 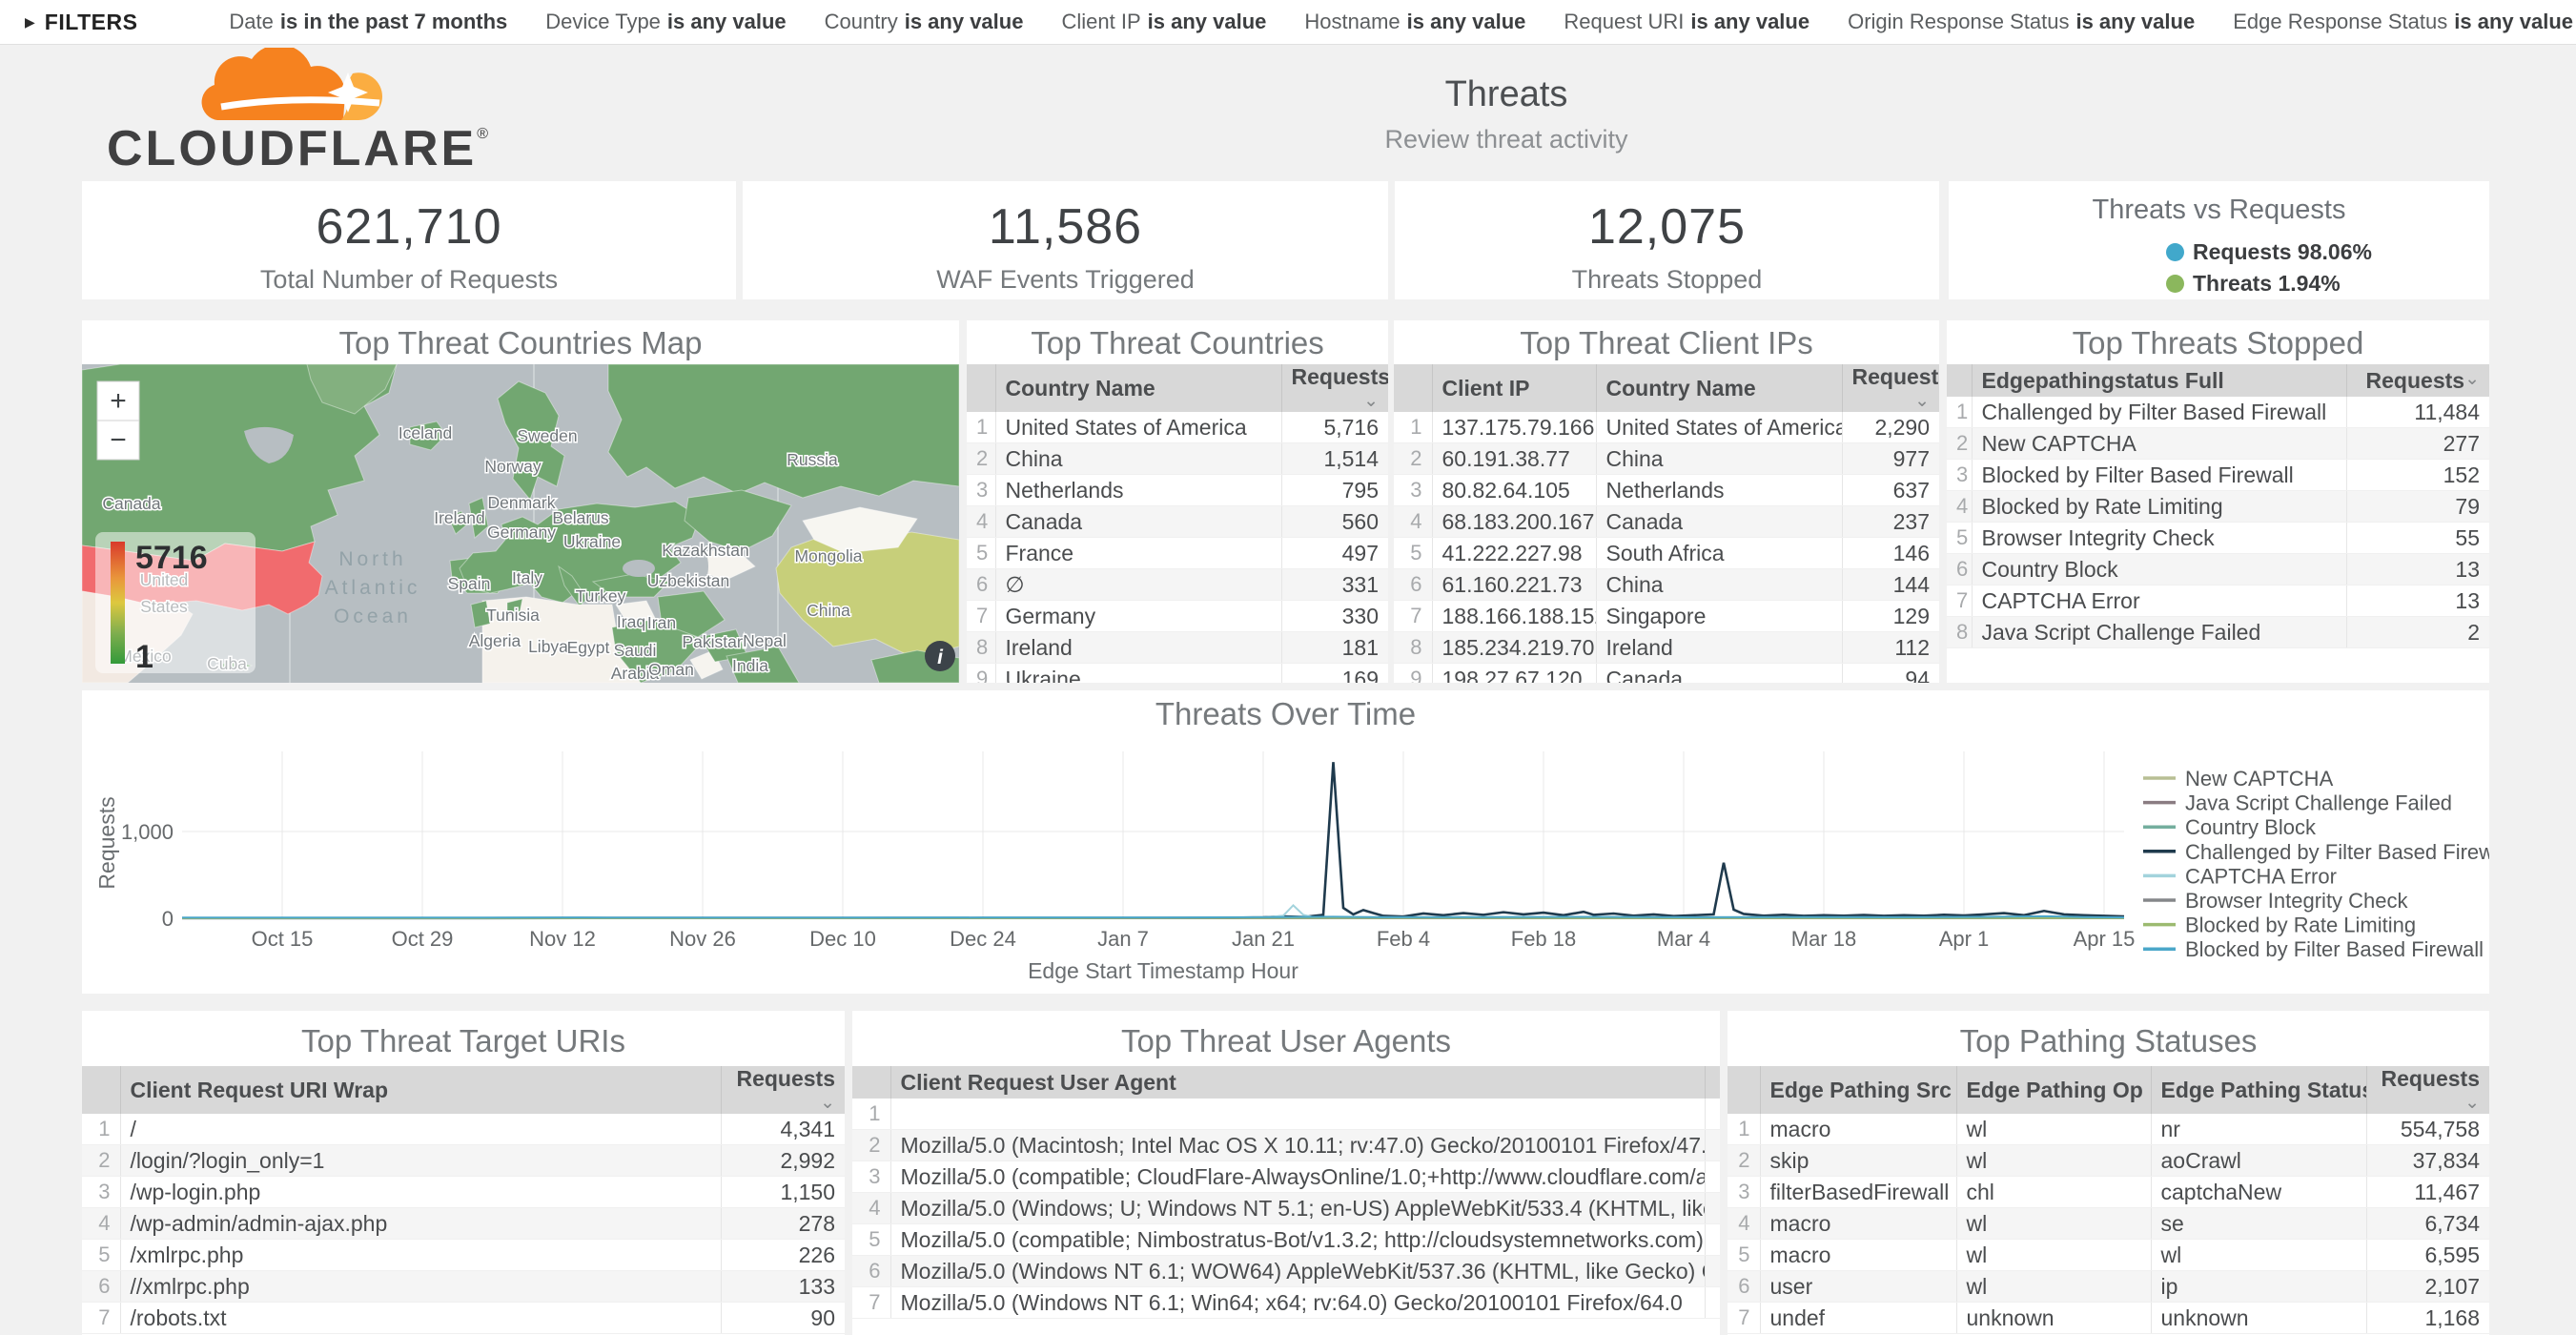 I want to click on filter-chip-client-ip: Client IP is any value, so click(x=1164, y=22).